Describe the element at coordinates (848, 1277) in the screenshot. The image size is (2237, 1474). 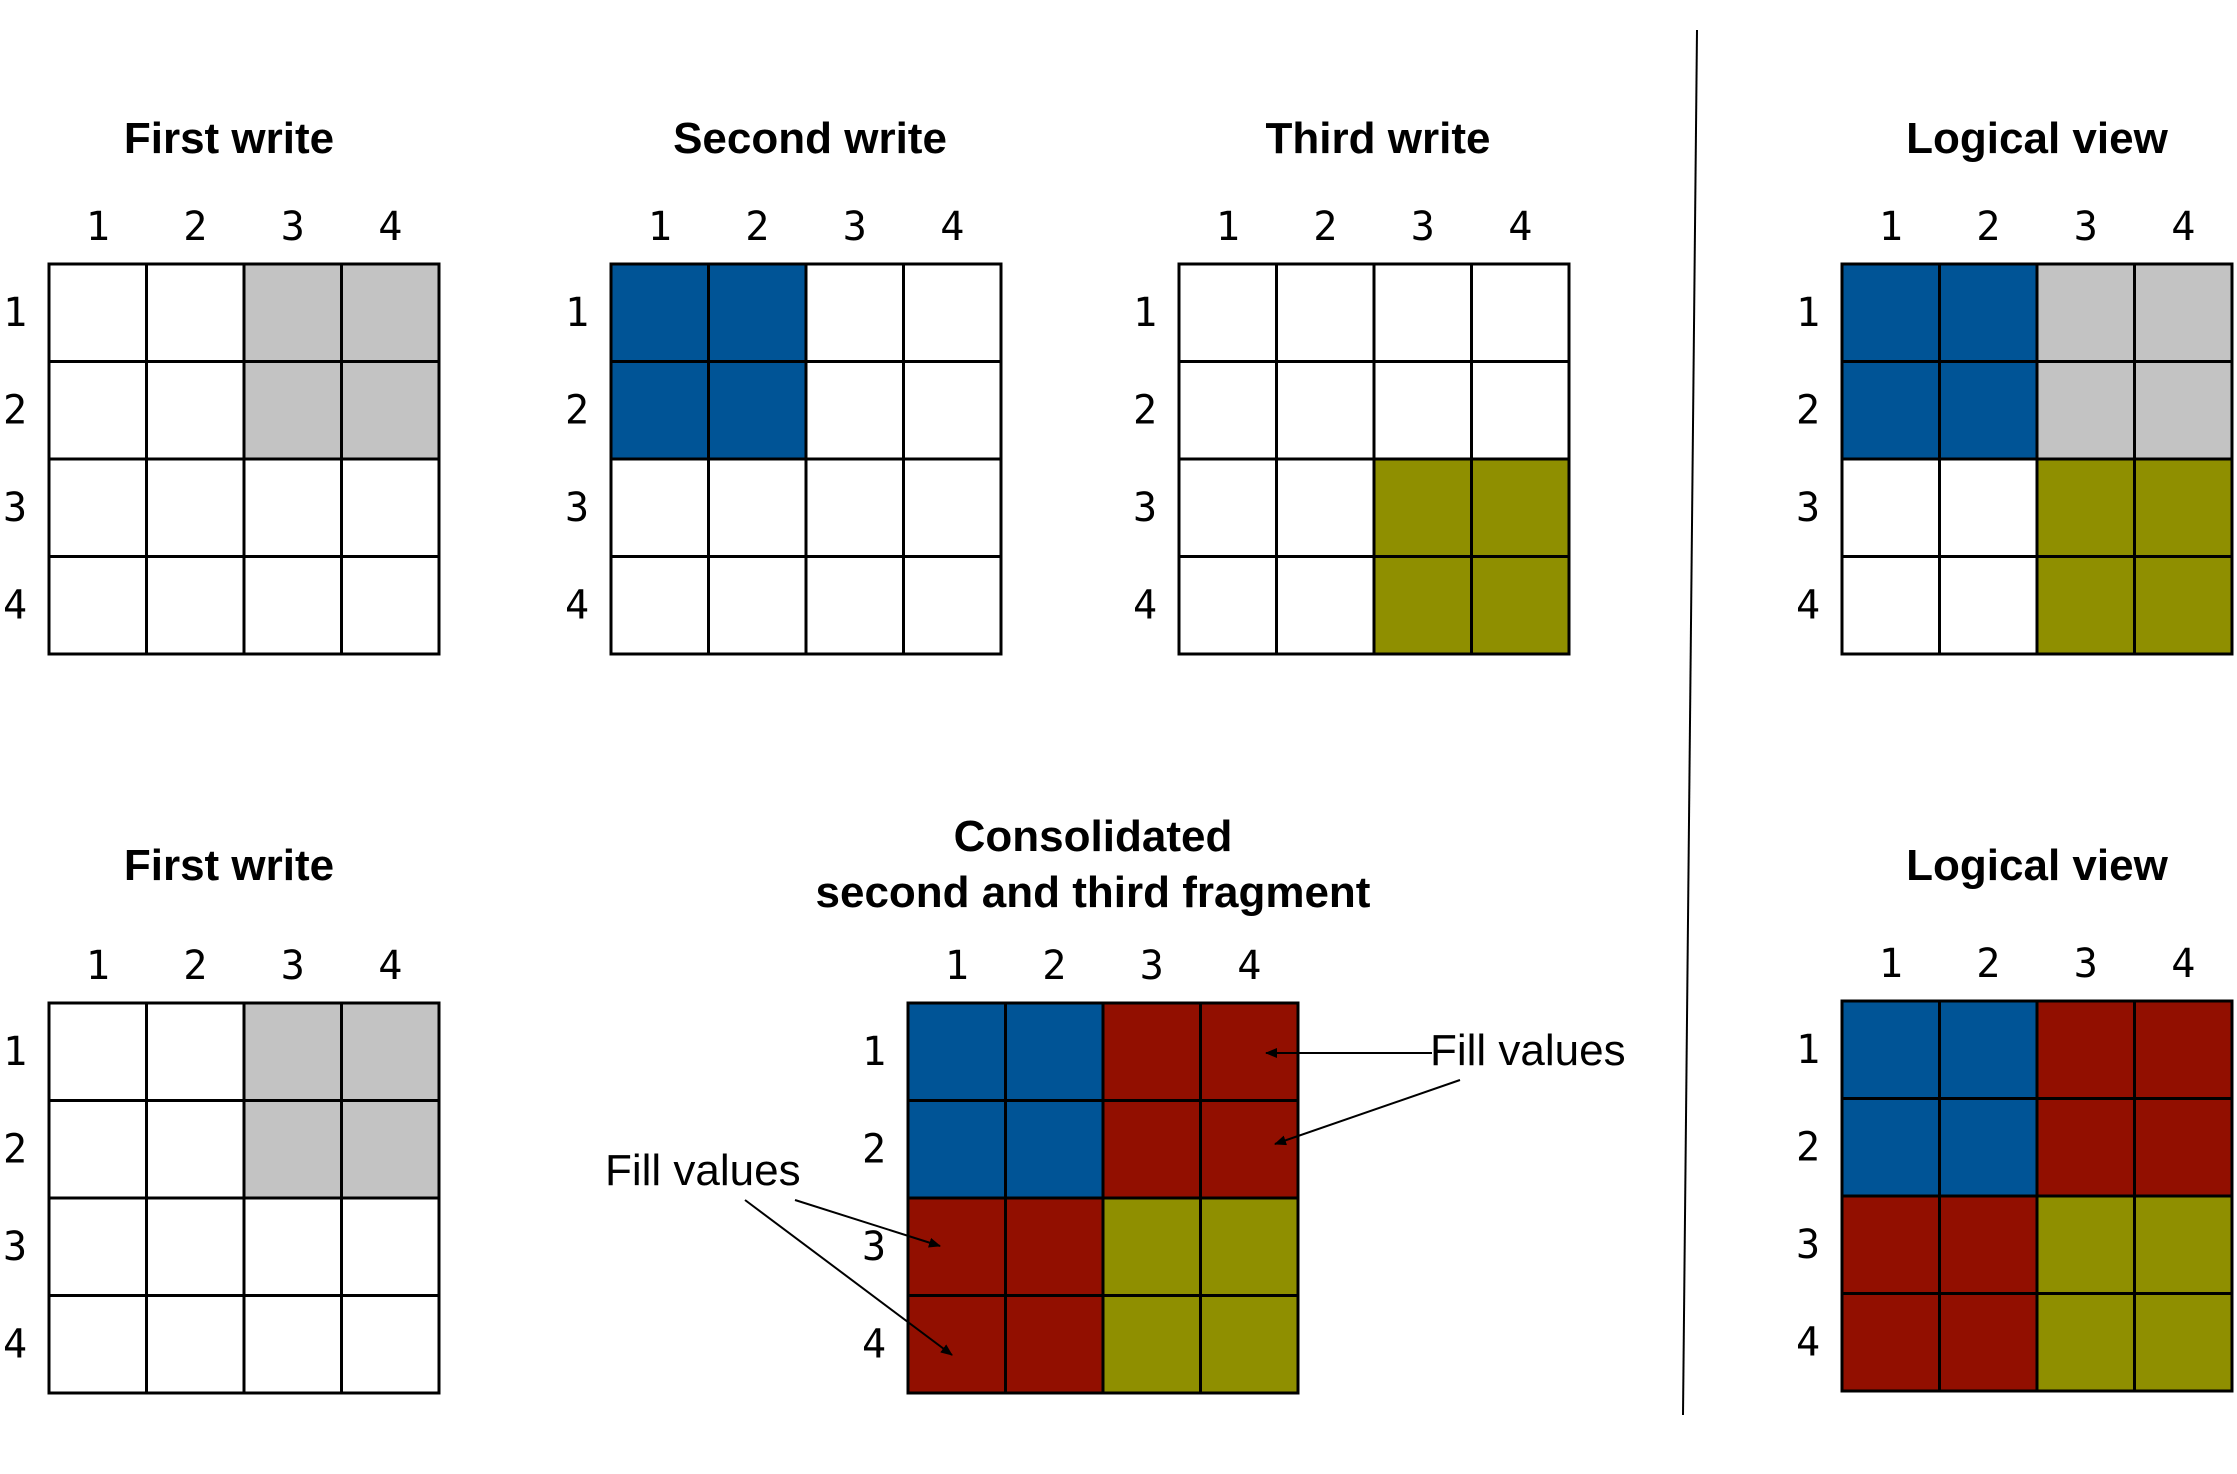
I see `arrow-to-row4-fill` at that location.